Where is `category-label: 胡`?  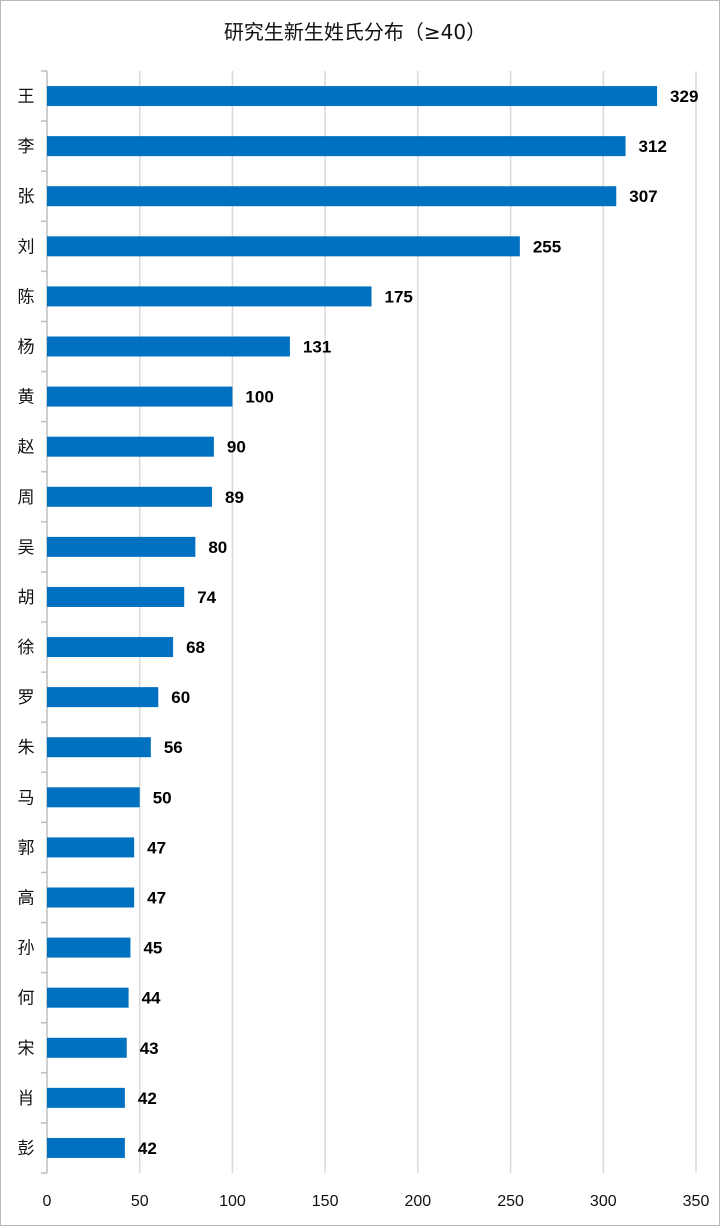 category-label: 胡 is located at coordinates (26, 598).